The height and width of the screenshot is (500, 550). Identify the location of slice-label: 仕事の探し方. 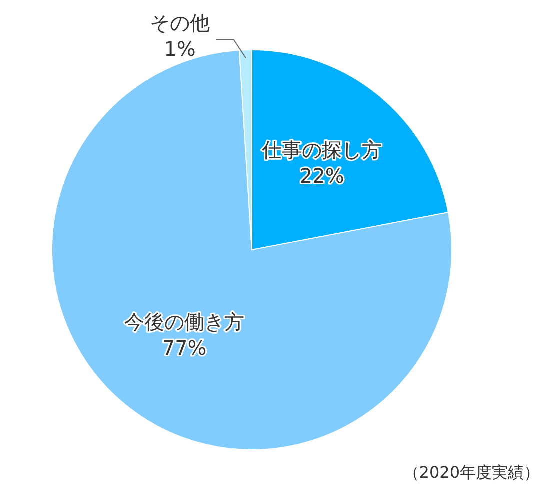
(321, 150).